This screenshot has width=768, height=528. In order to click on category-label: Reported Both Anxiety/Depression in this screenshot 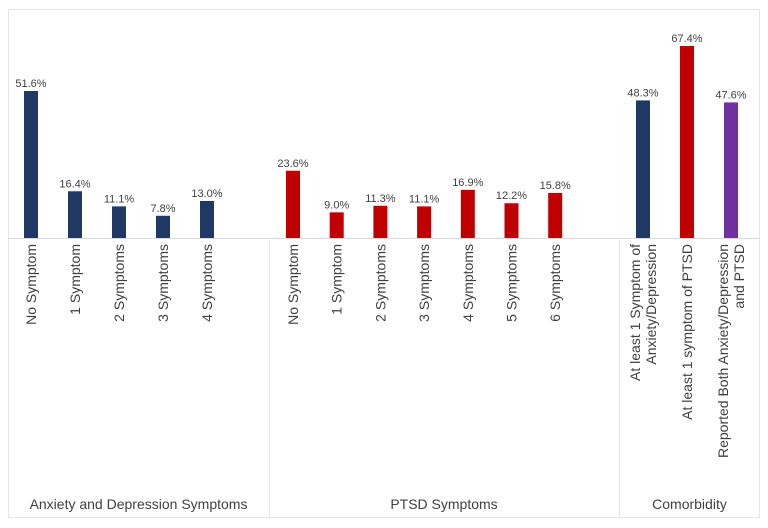, I will do `click(723, 351)`.